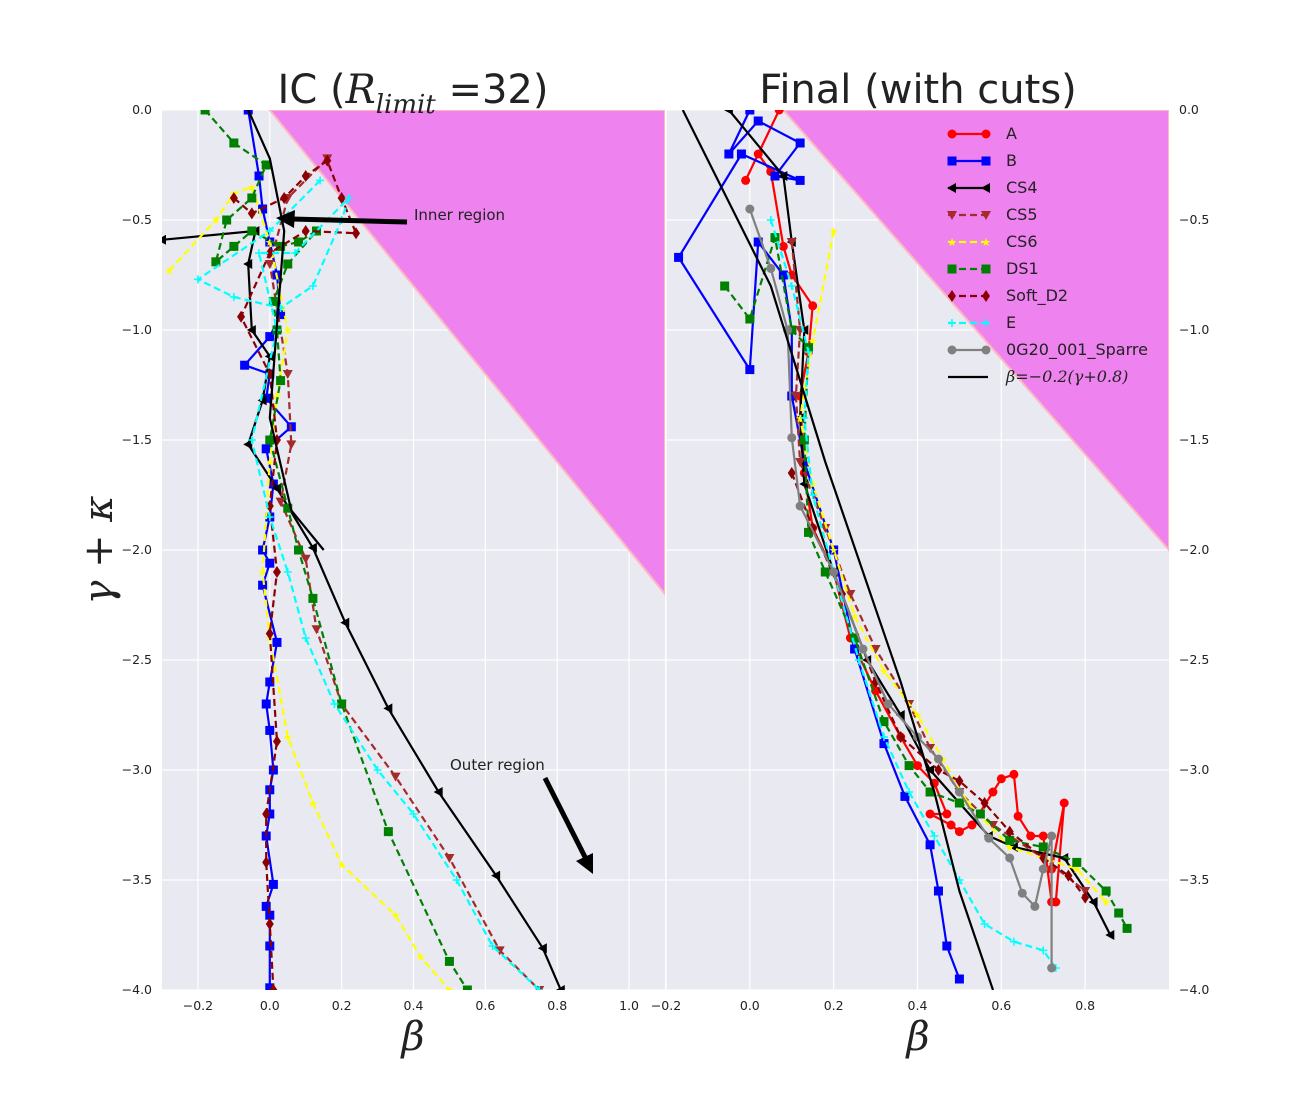 This screenshot has width=1300, height=1100. I want to click on series--0-2-0-8-, so click(286, 330).